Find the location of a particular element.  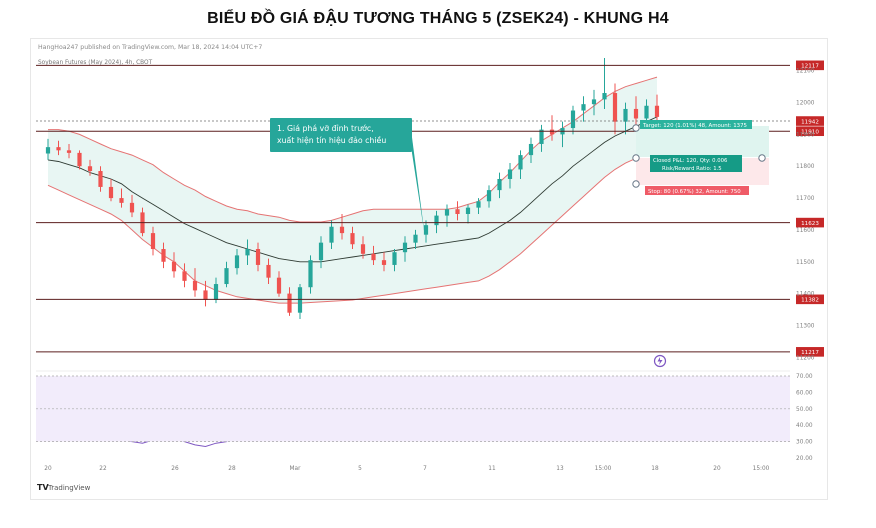

annotation-line-2: xuất hiện tín hiệu đảo chiều is located at coordinates (331, 140).